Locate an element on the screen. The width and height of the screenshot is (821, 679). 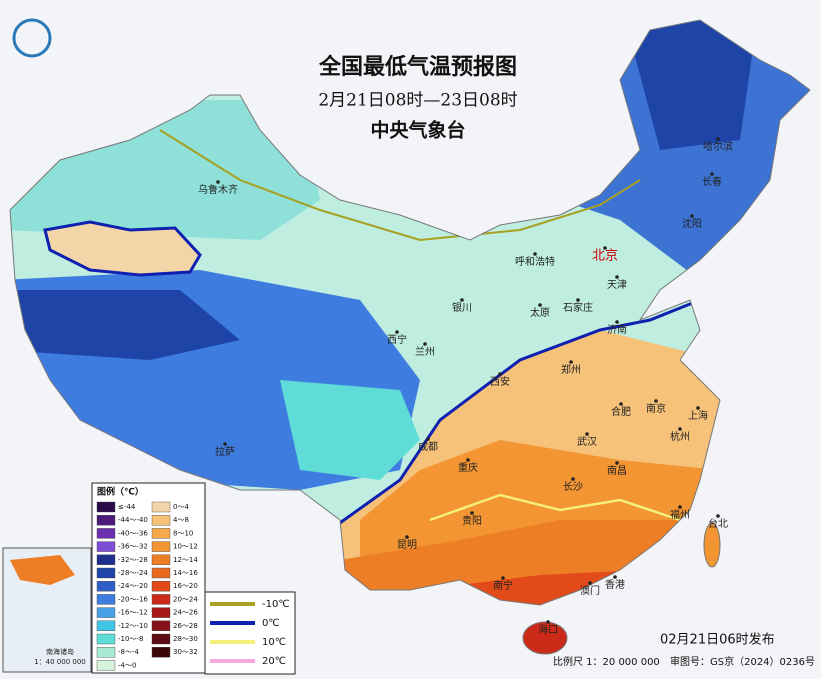
legend-label: -4～0 is located at coordinates (127, 665).